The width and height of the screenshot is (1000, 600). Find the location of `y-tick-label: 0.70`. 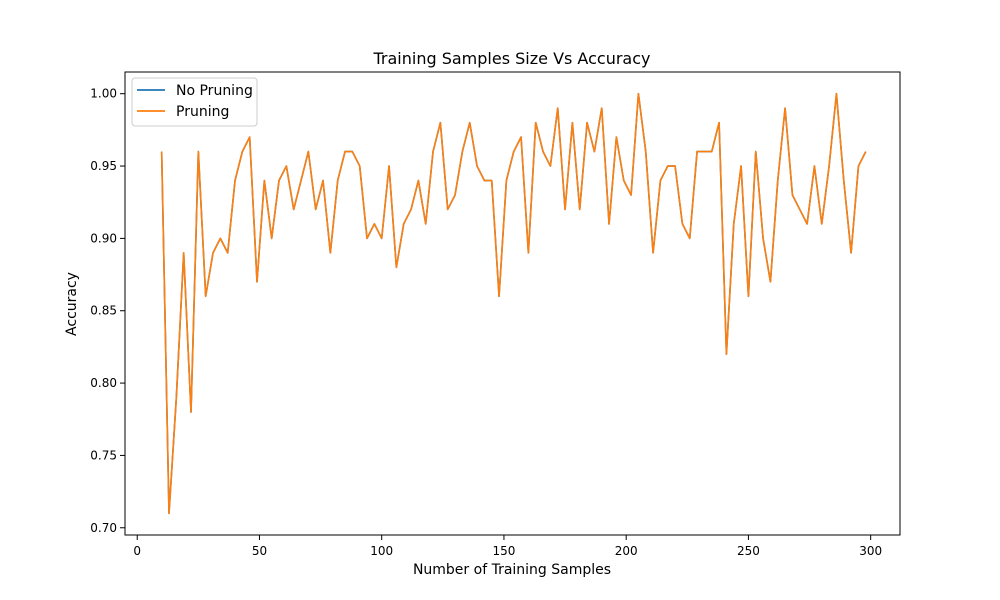

y-tick-label: 0.70 is located at coordinates (103, 528).